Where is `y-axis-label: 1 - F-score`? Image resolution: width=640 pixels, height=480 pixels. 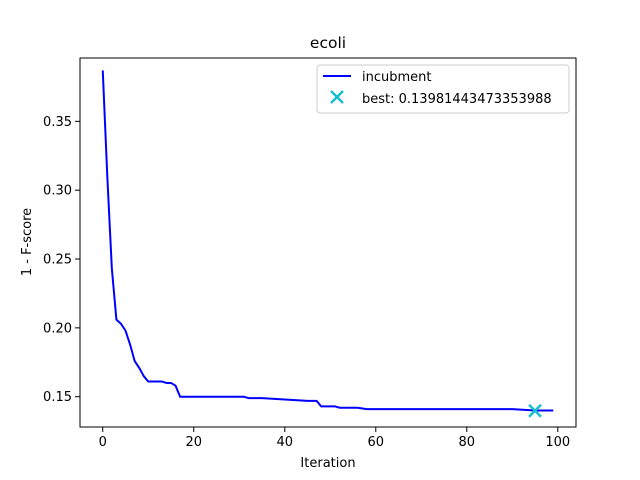 y-axis-label: 1 - F-score is located at coordinates (27, 242).